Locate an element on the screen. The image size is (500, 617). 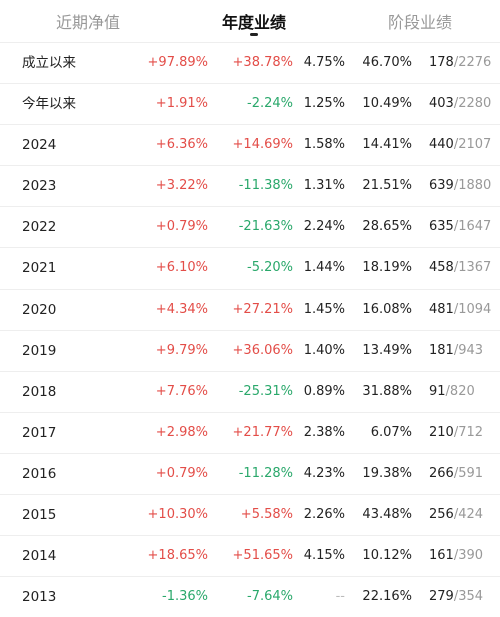
rank-number: 279 is located at coordinates (441, 597).